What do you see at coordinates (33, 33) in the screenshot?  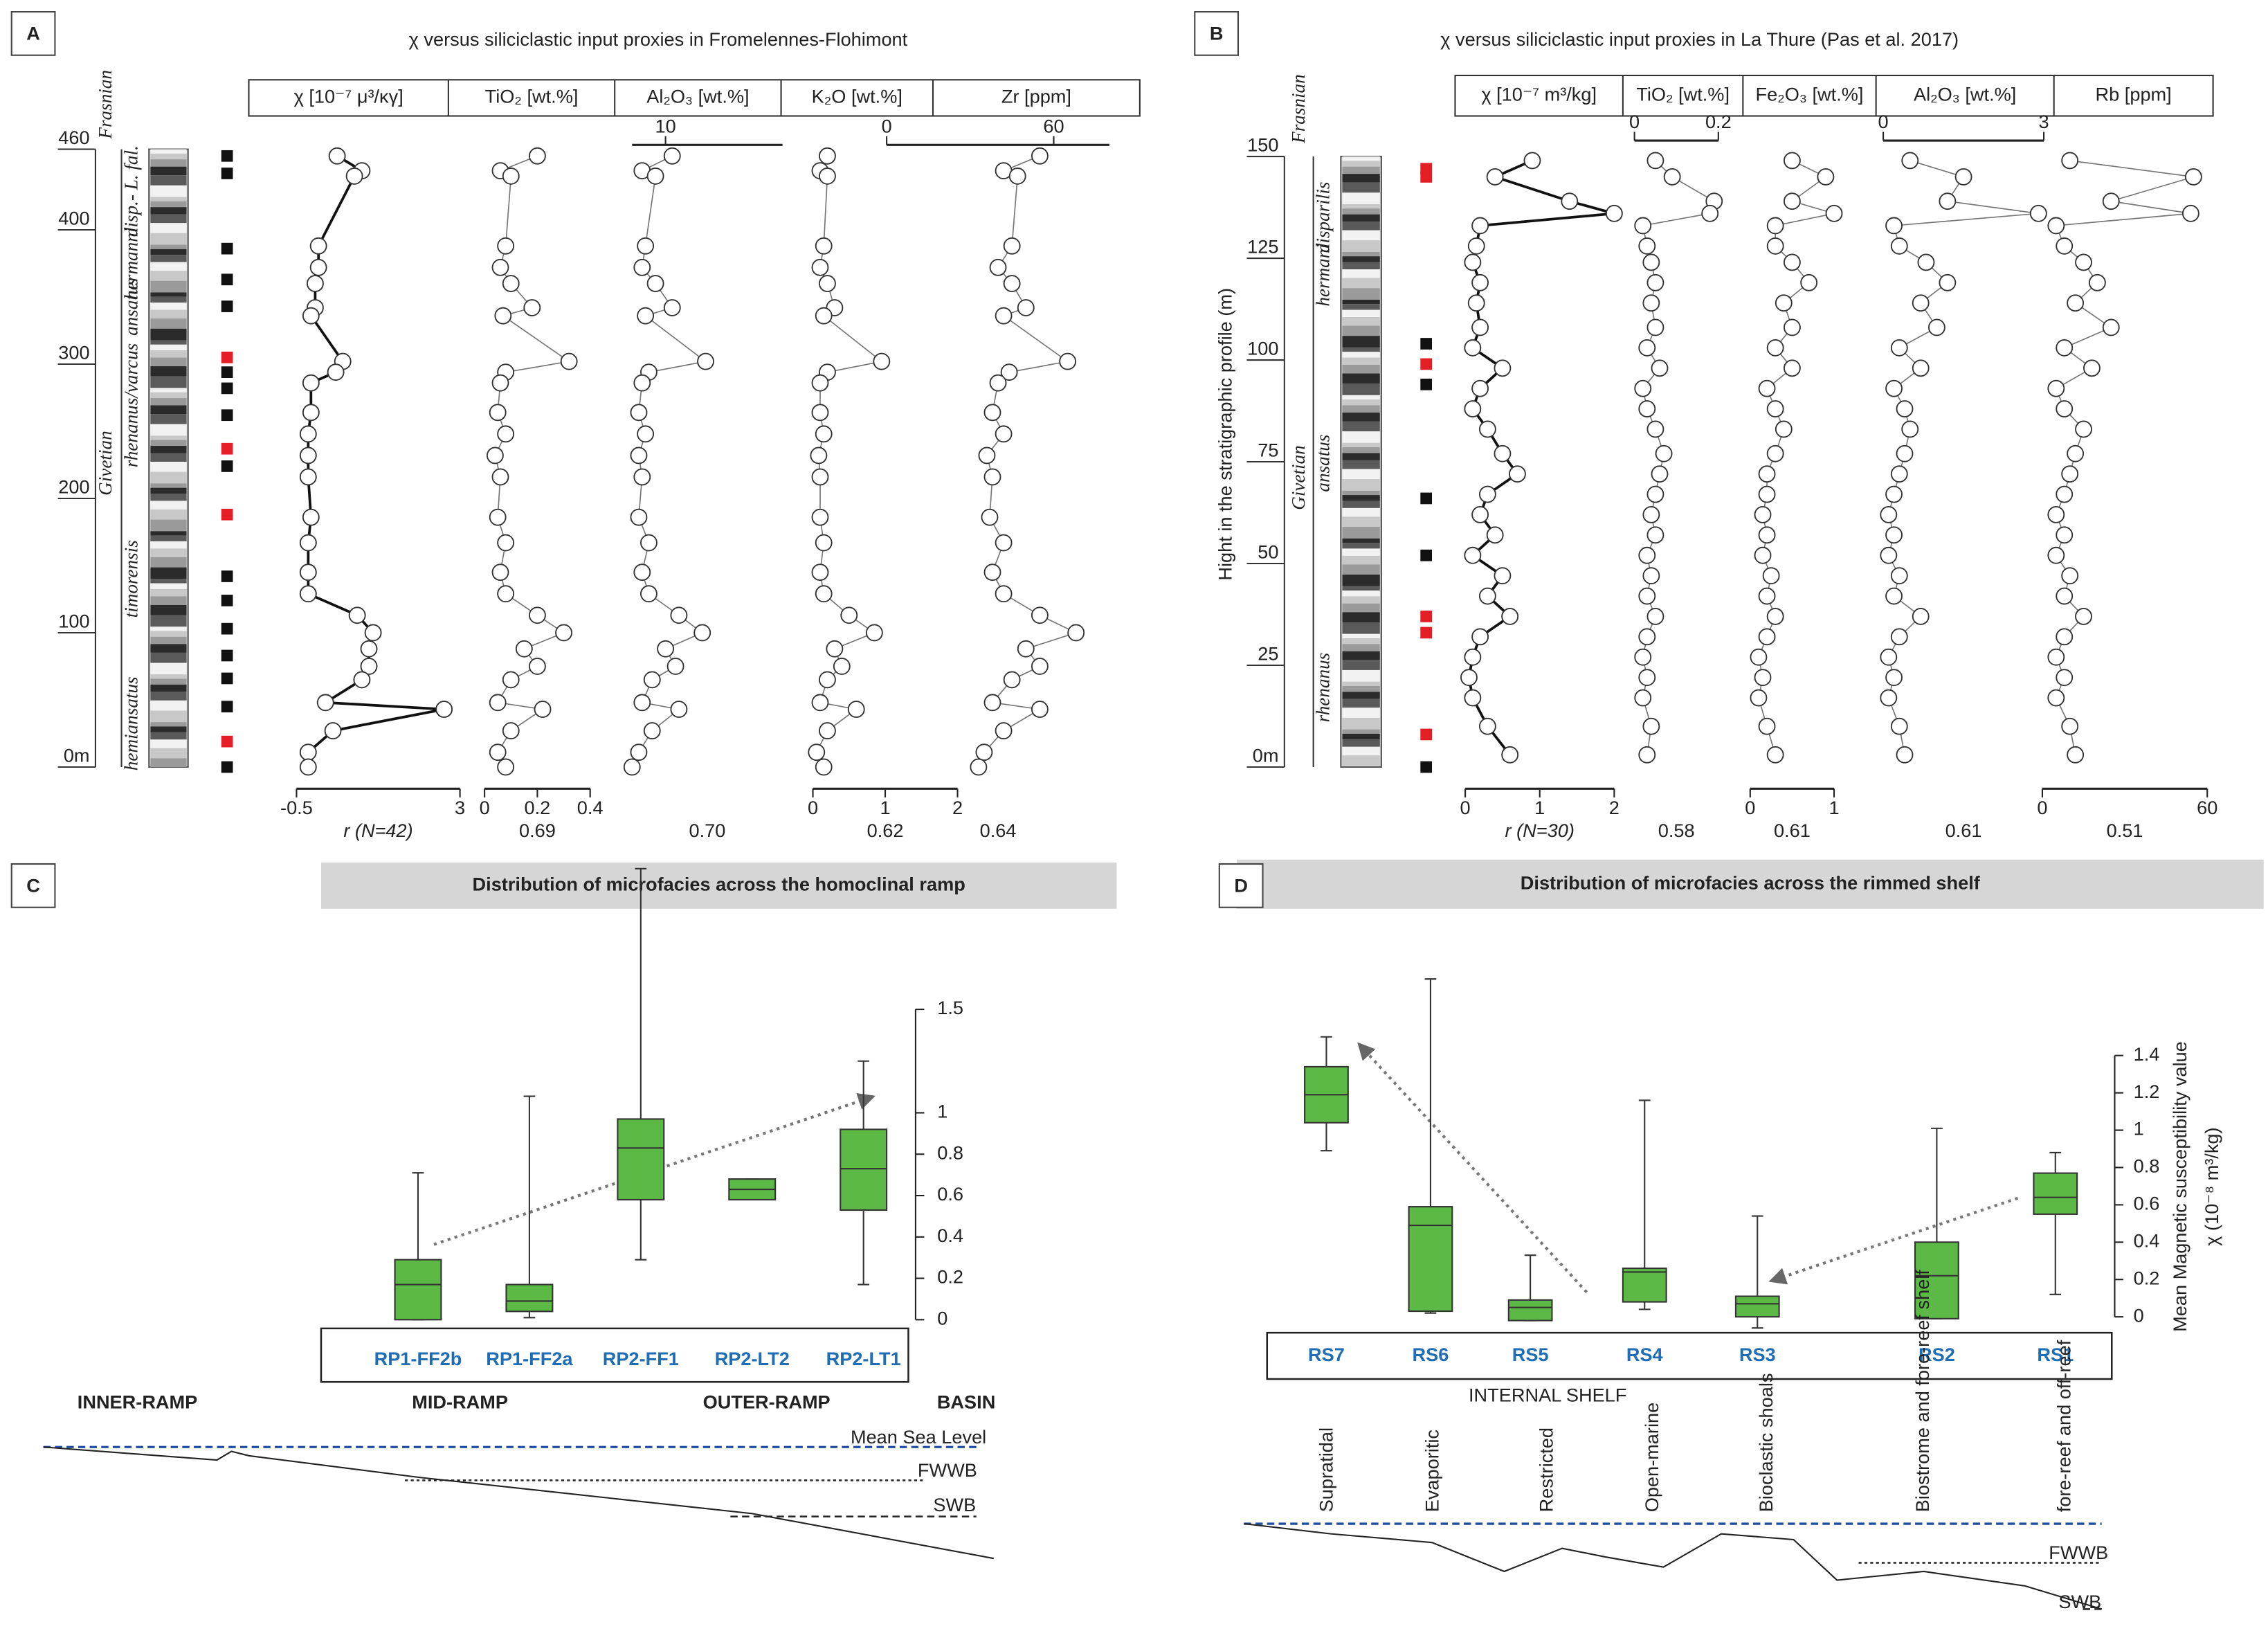 I see `panel-letter-box` at bounding box center [33, 33].